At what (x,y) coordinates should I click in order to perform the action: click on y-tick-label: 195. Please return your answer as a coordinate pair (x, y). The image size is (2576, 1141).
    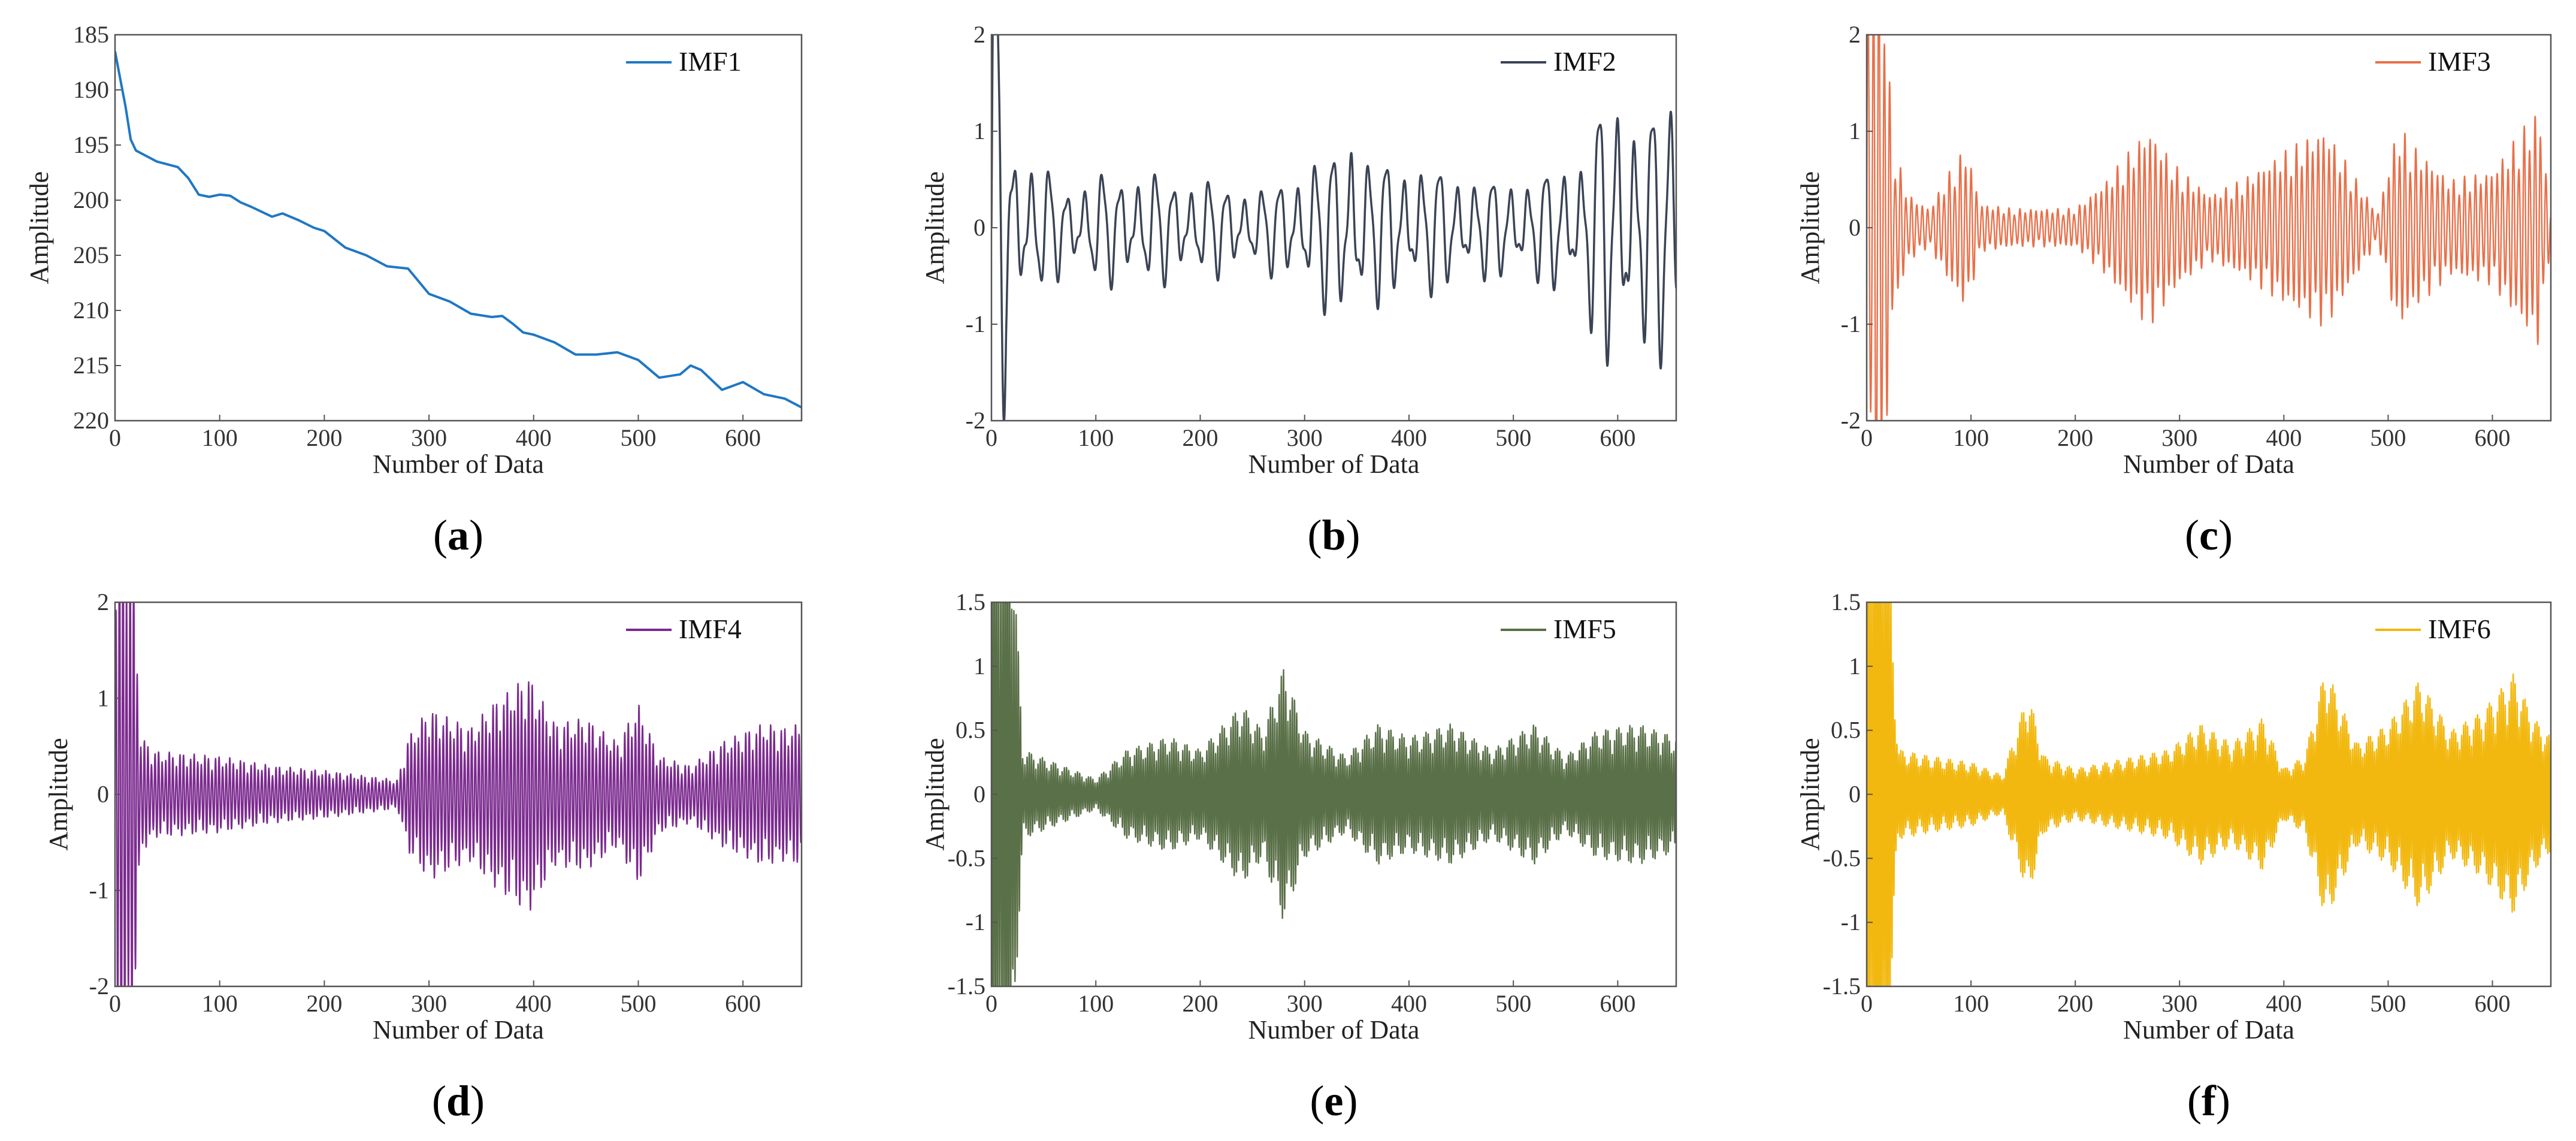
    Looking at the image, I should click on (91, 144).